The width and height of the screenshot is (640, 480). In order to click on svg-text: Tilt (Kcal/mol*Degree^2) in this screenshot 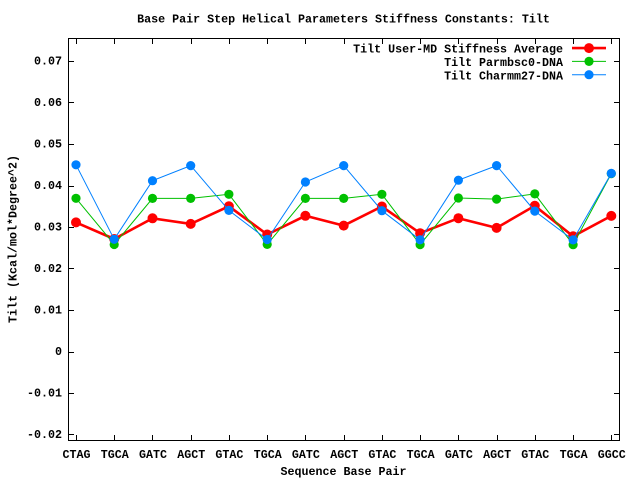, I will do `click(13, 239)`.